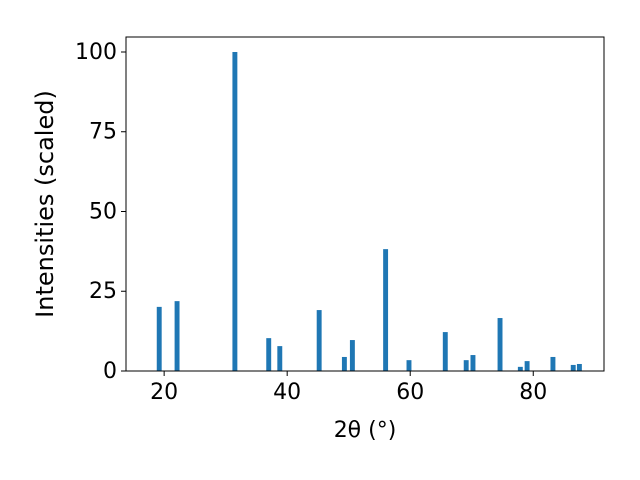  What do you see at coordinates (410, 392) in the screenshot?
I see `x-tick-label: 60` at bounding box center [410, 392].